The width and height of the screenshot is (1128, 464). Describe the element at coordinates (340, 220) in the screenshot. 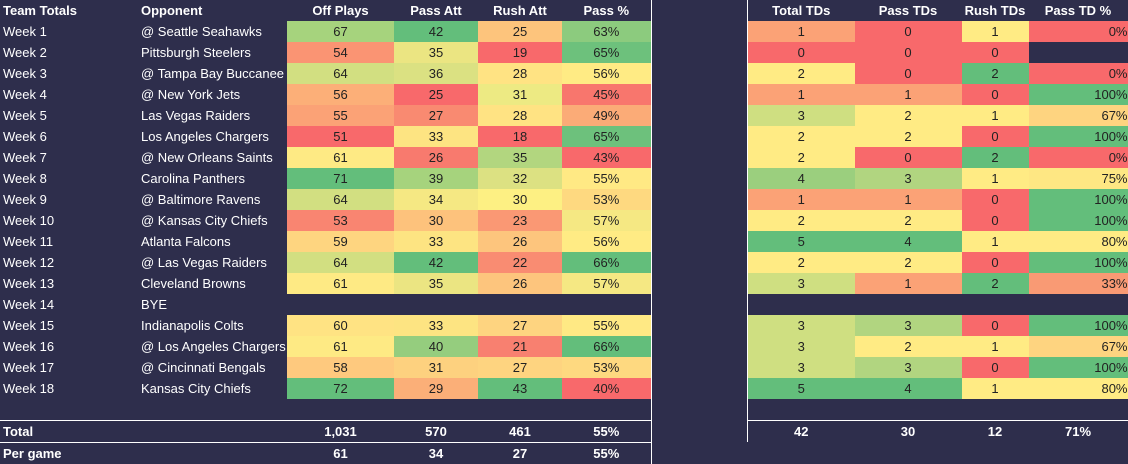

I see `off-plays-cell: 53` at that location.